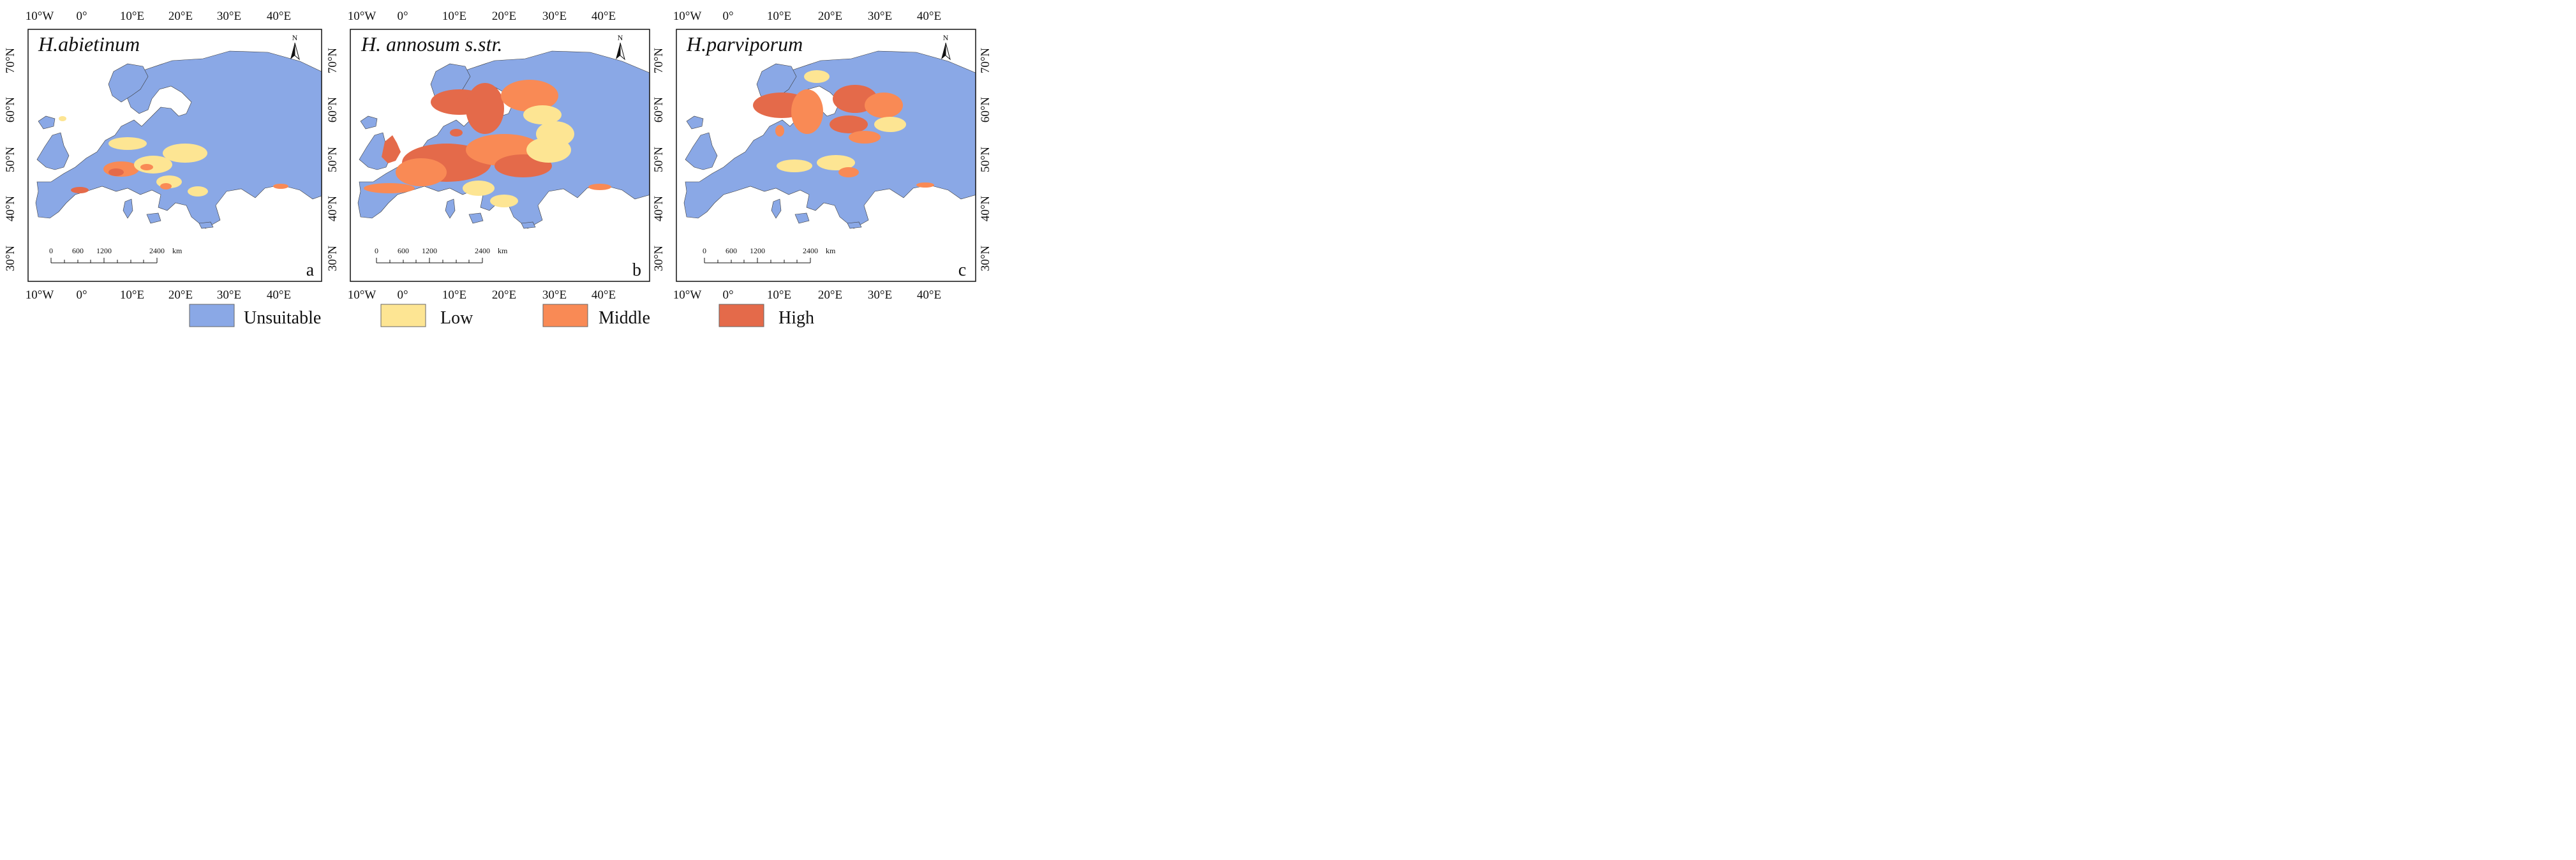 This screenshot has height=860, width=2576. I want to click on scale-bar-b: 0 600 1200 2400 km, so click(441, 255).